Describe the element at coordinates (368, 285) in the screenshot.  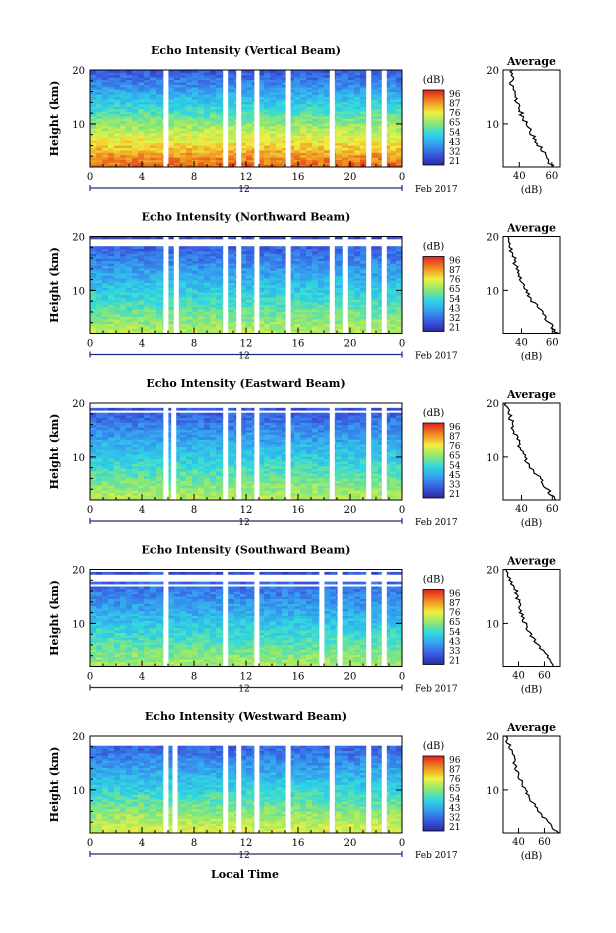
I see `data-gap` at that location.